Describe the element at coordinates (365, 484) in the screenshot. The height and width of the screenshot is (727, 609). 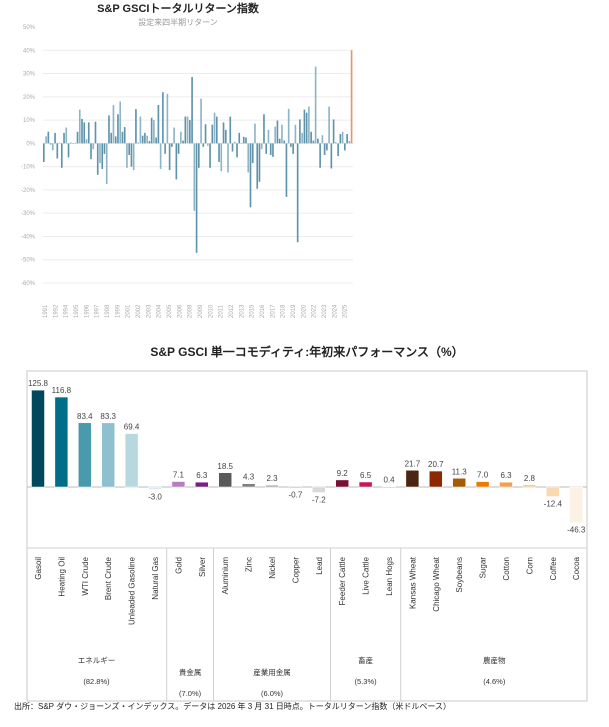
I see `bar-live-cattle` at that location.